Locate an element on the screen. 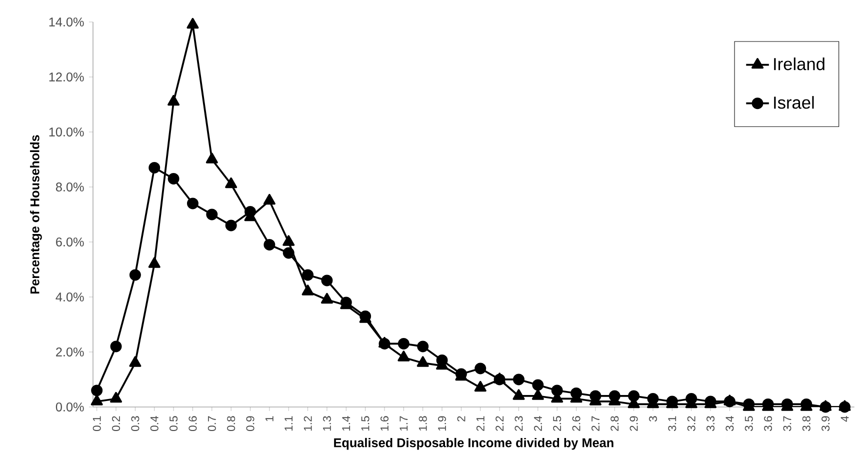  x-tick-label: 1.5 is located at coordinates (365, 423).